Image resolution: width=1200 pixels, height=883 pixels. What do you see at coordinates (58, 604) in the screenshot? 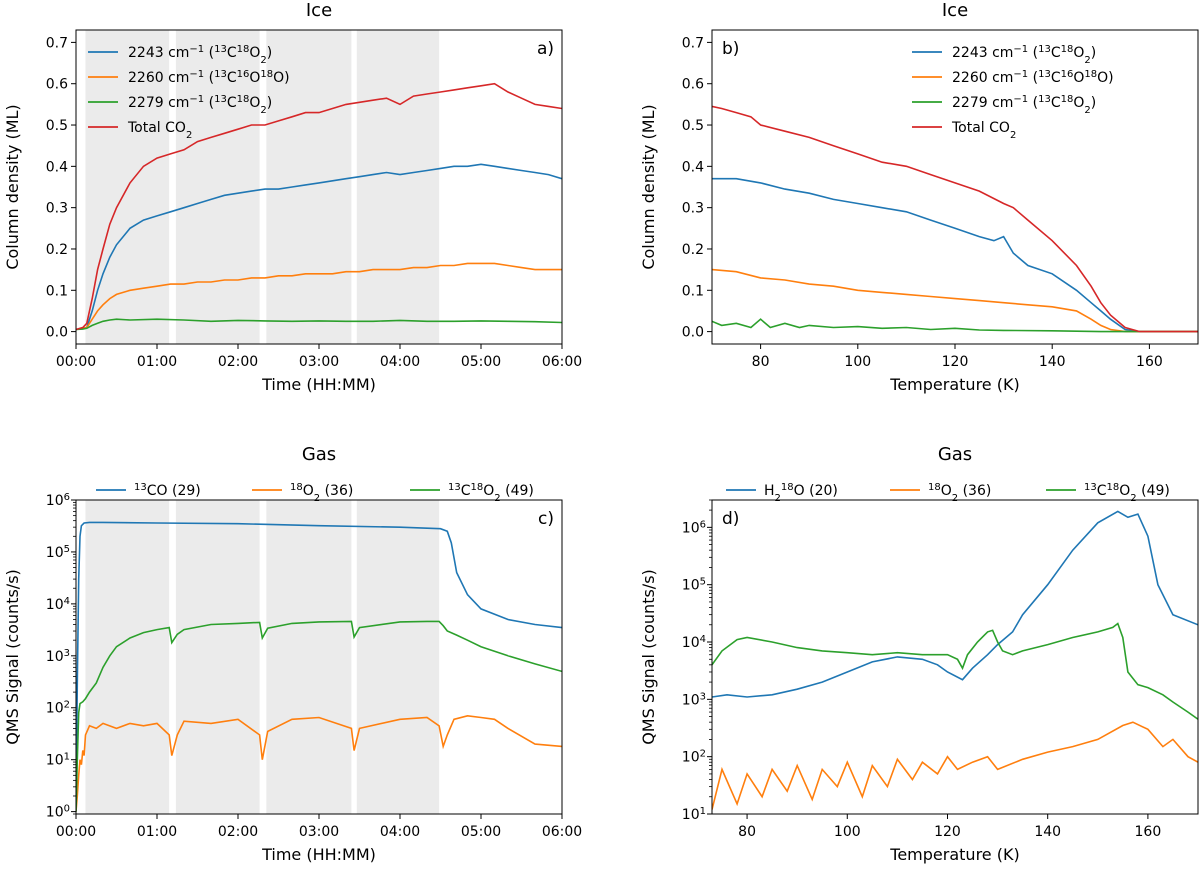
I see `y-tick-label-c-4: 10⁴` at bounding box center [58, 604].